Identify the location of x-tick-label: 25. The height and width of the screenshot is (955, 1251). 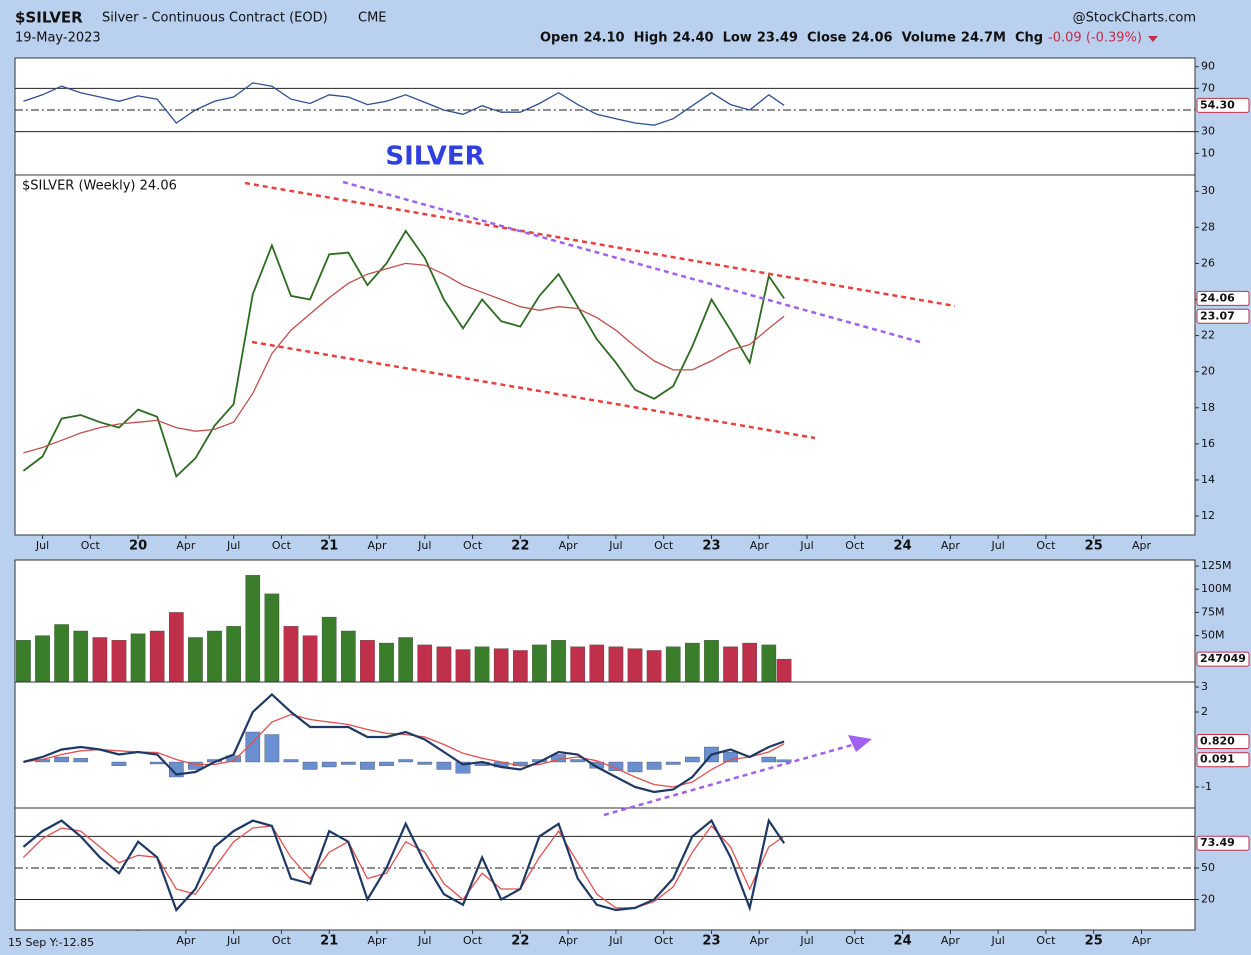
(1094, 546).